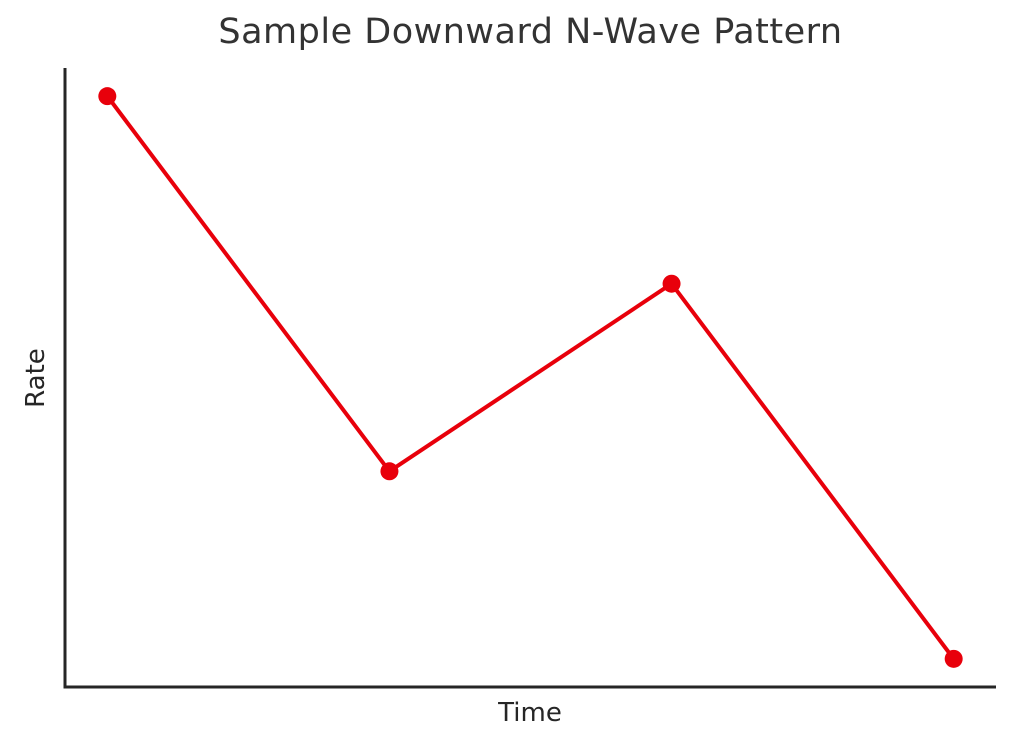 This screenshot has width=1014, height=750. What do you see at coordinates (530, 713) in the screenshot?
I see `x-axis-label: Time` at bounding box center [530, 713].